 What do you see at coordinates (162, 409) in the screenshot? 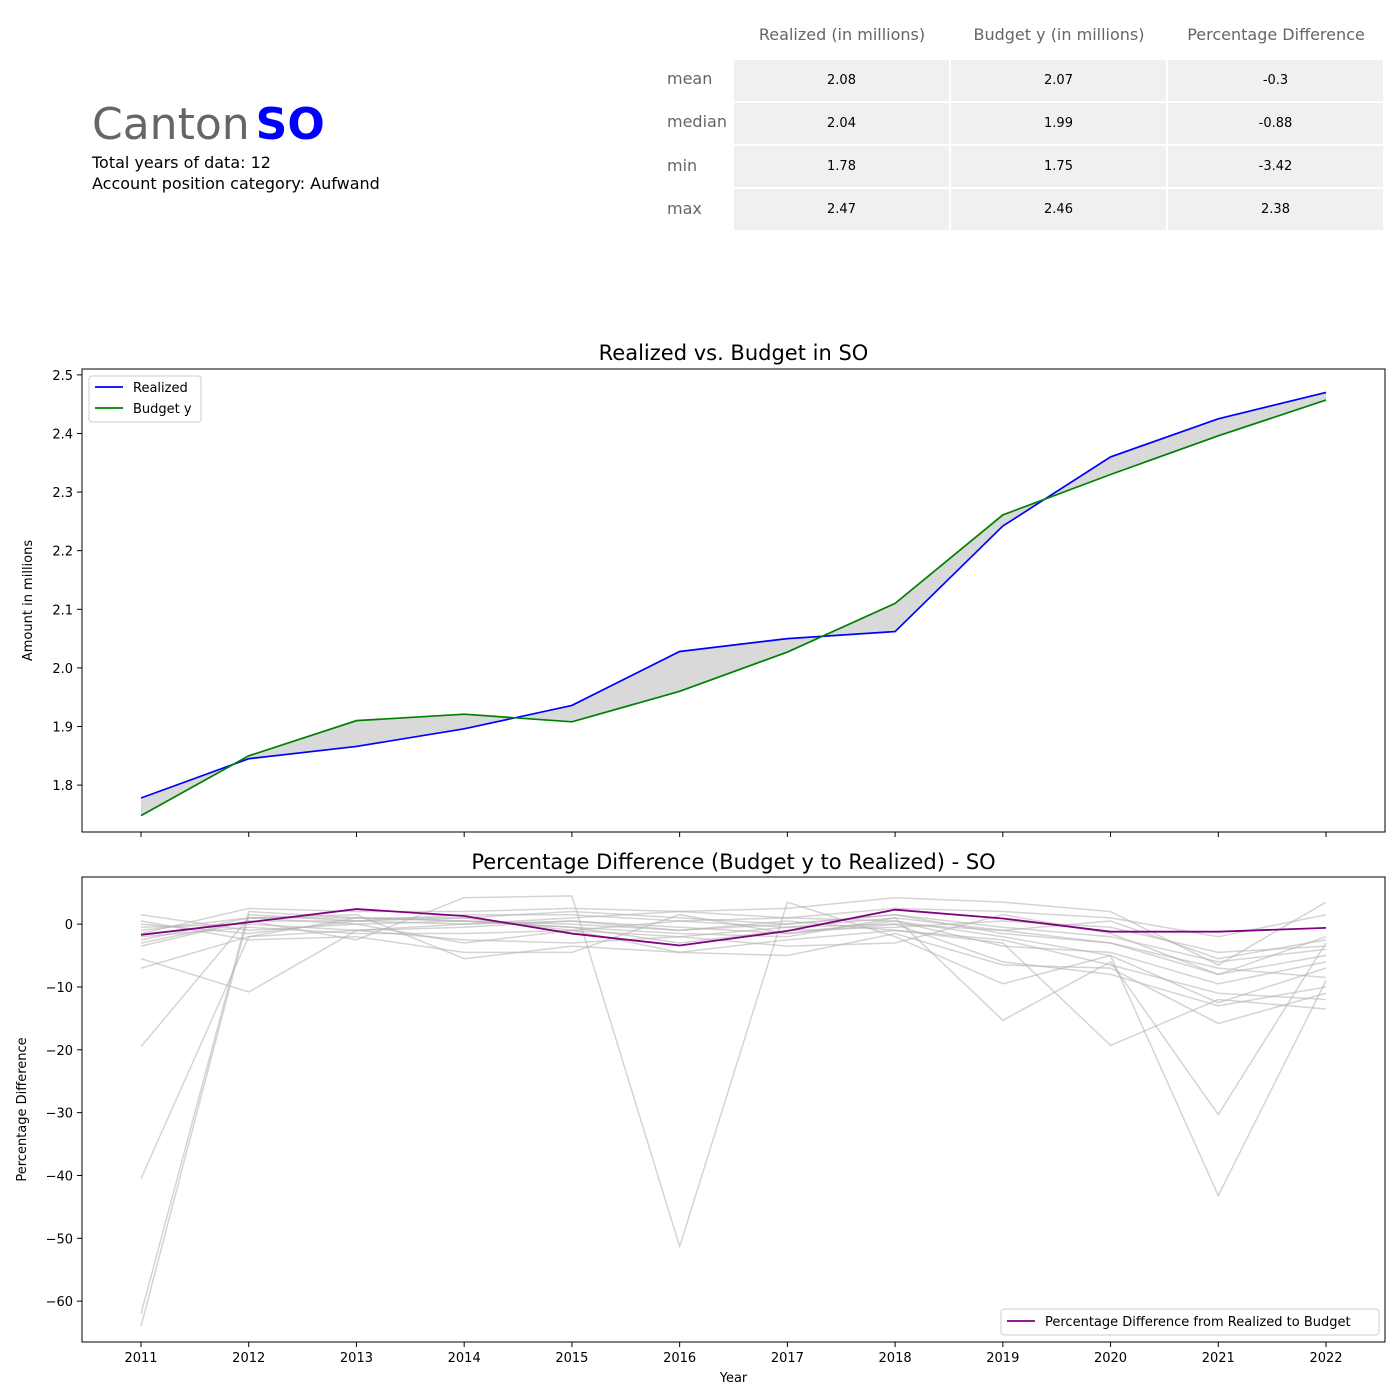
I see `legend-budget-label: Budget y` at bounding box center [162, 409].